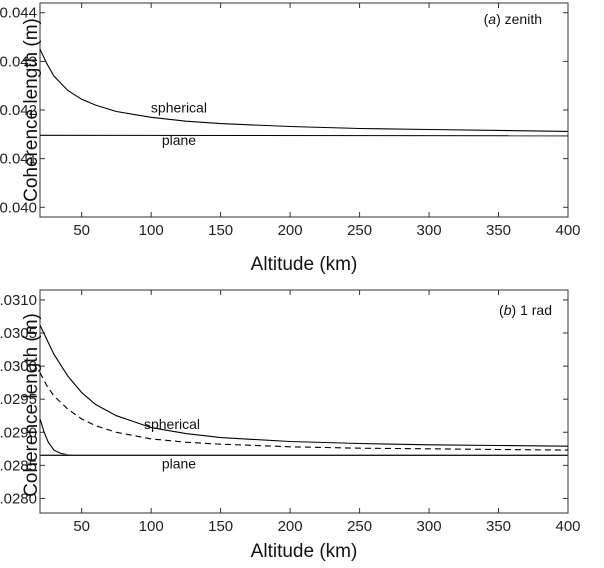 The width and height of the screenshot is (604, 568). I want to click on panel-b-xlabel: Altitude (km), so click(304, 551).